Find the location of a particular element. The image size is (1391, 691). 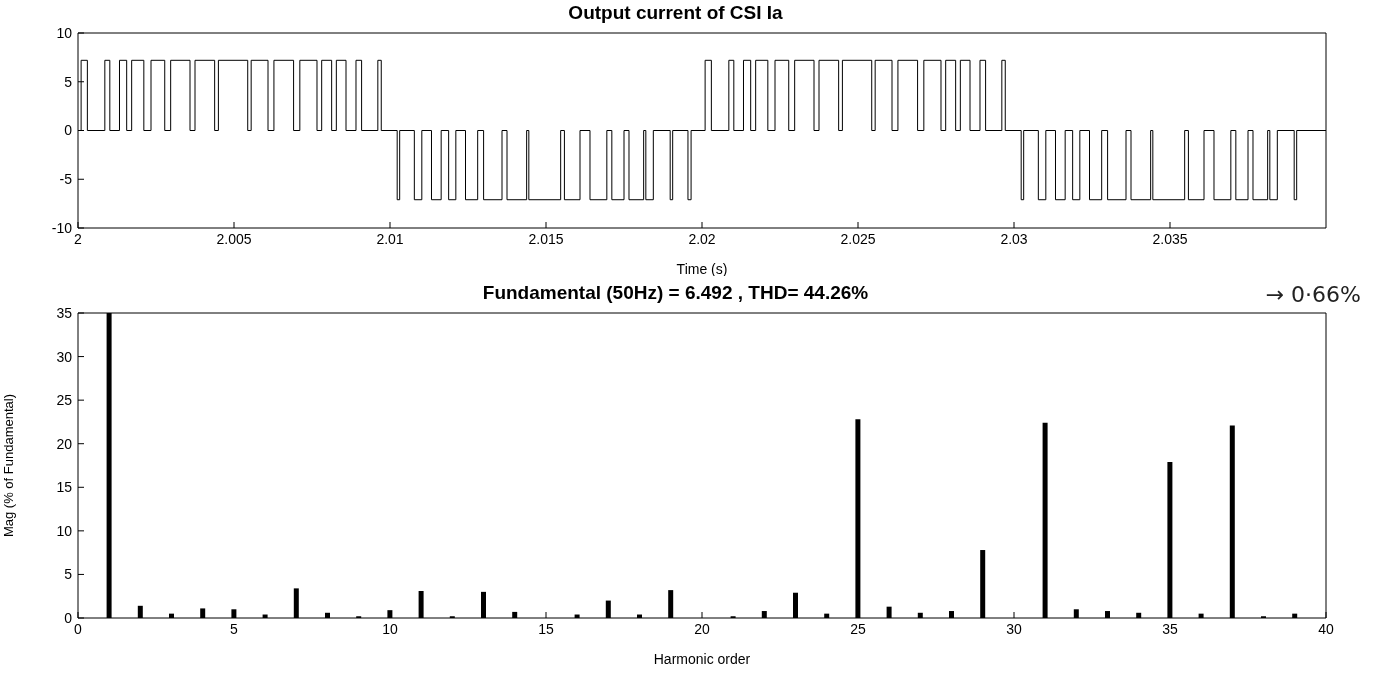

x-tick-label: 2.035 is located at coordinates (1170, 238).